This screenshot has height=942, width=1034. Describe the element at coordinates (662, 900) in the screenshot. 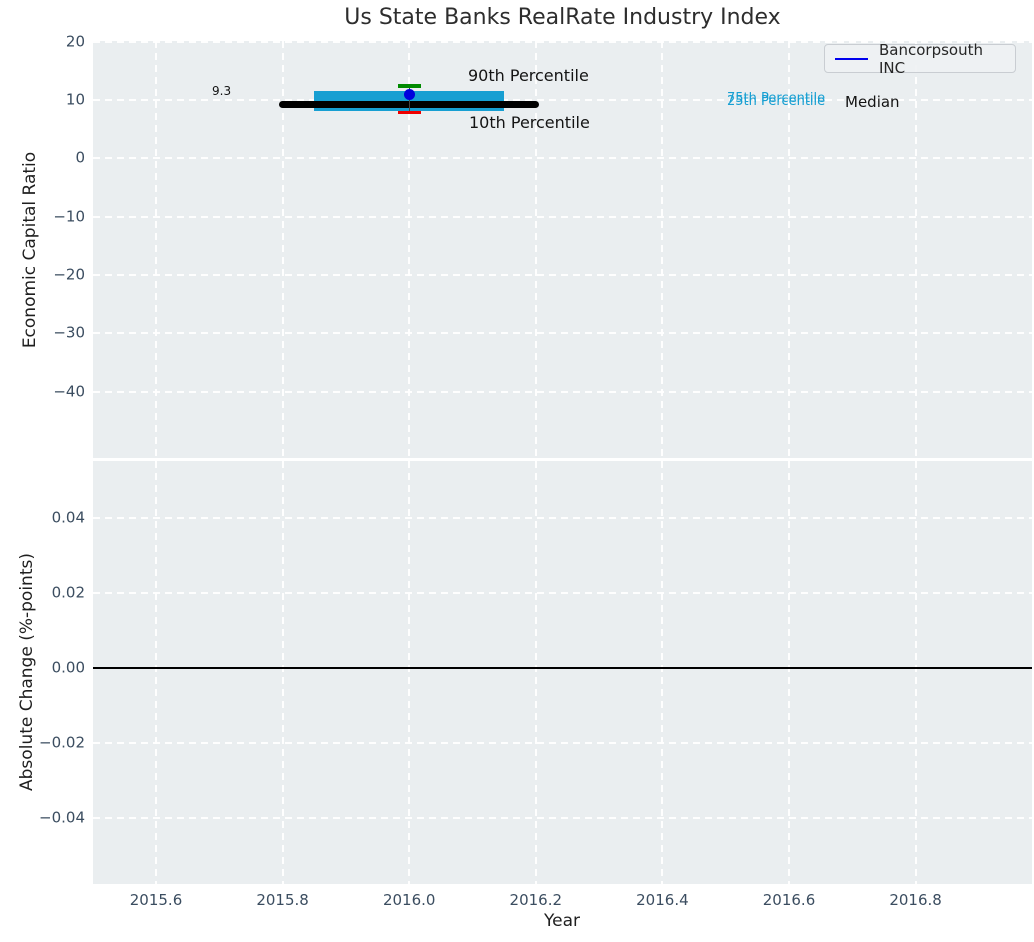

I see `x-tick-label: 2016.4` at that location.